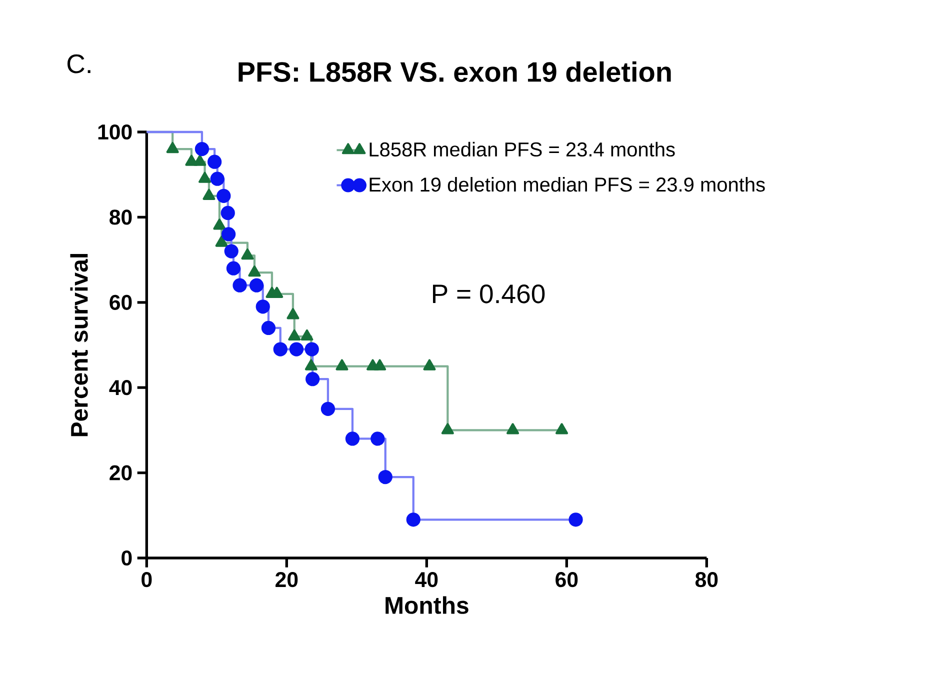  I want to click on y-tick-label: 40, so click(120, 388).